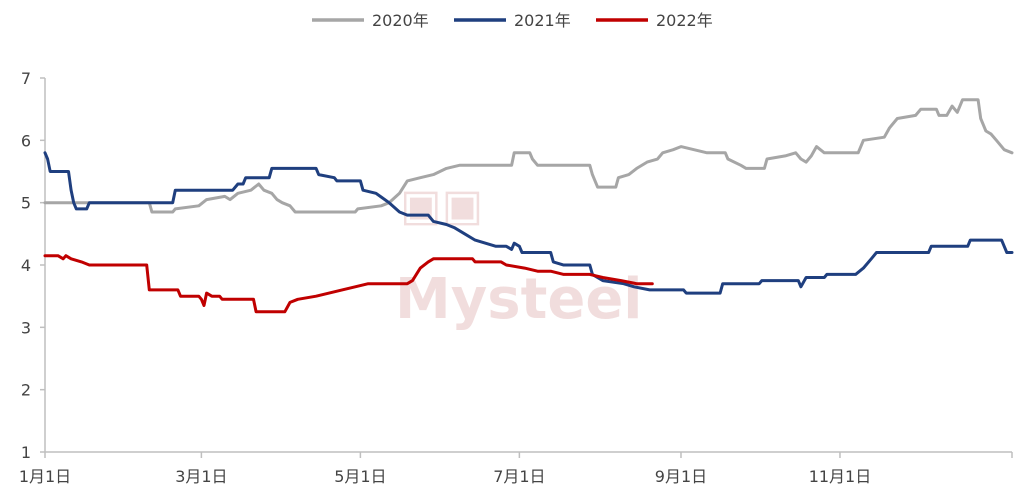 This screenshot has width=1024, height=495. What do you see at coordinates (400, 20) in the screenshot?
I see `legend-label-1: 2020年` at bounding box center [400, 20].